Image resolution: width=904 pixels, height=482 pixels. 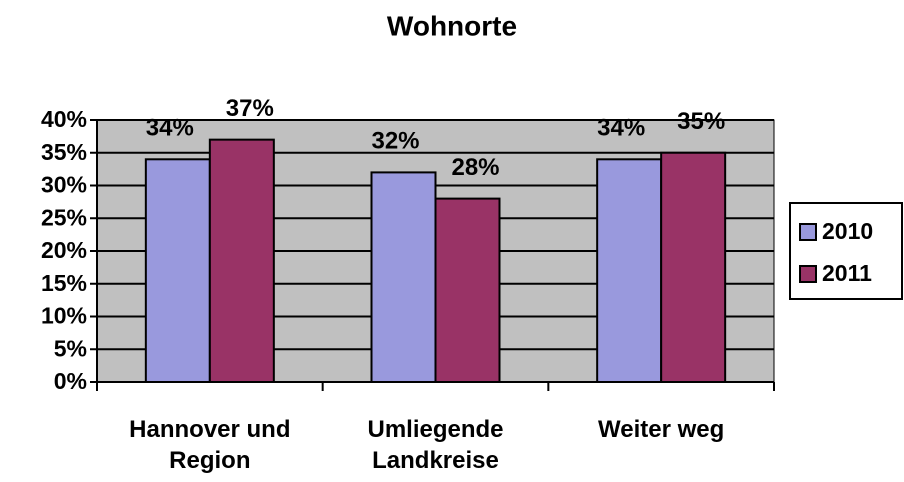 I want to click on legend-label: 2010, so click(x=847, y=231).